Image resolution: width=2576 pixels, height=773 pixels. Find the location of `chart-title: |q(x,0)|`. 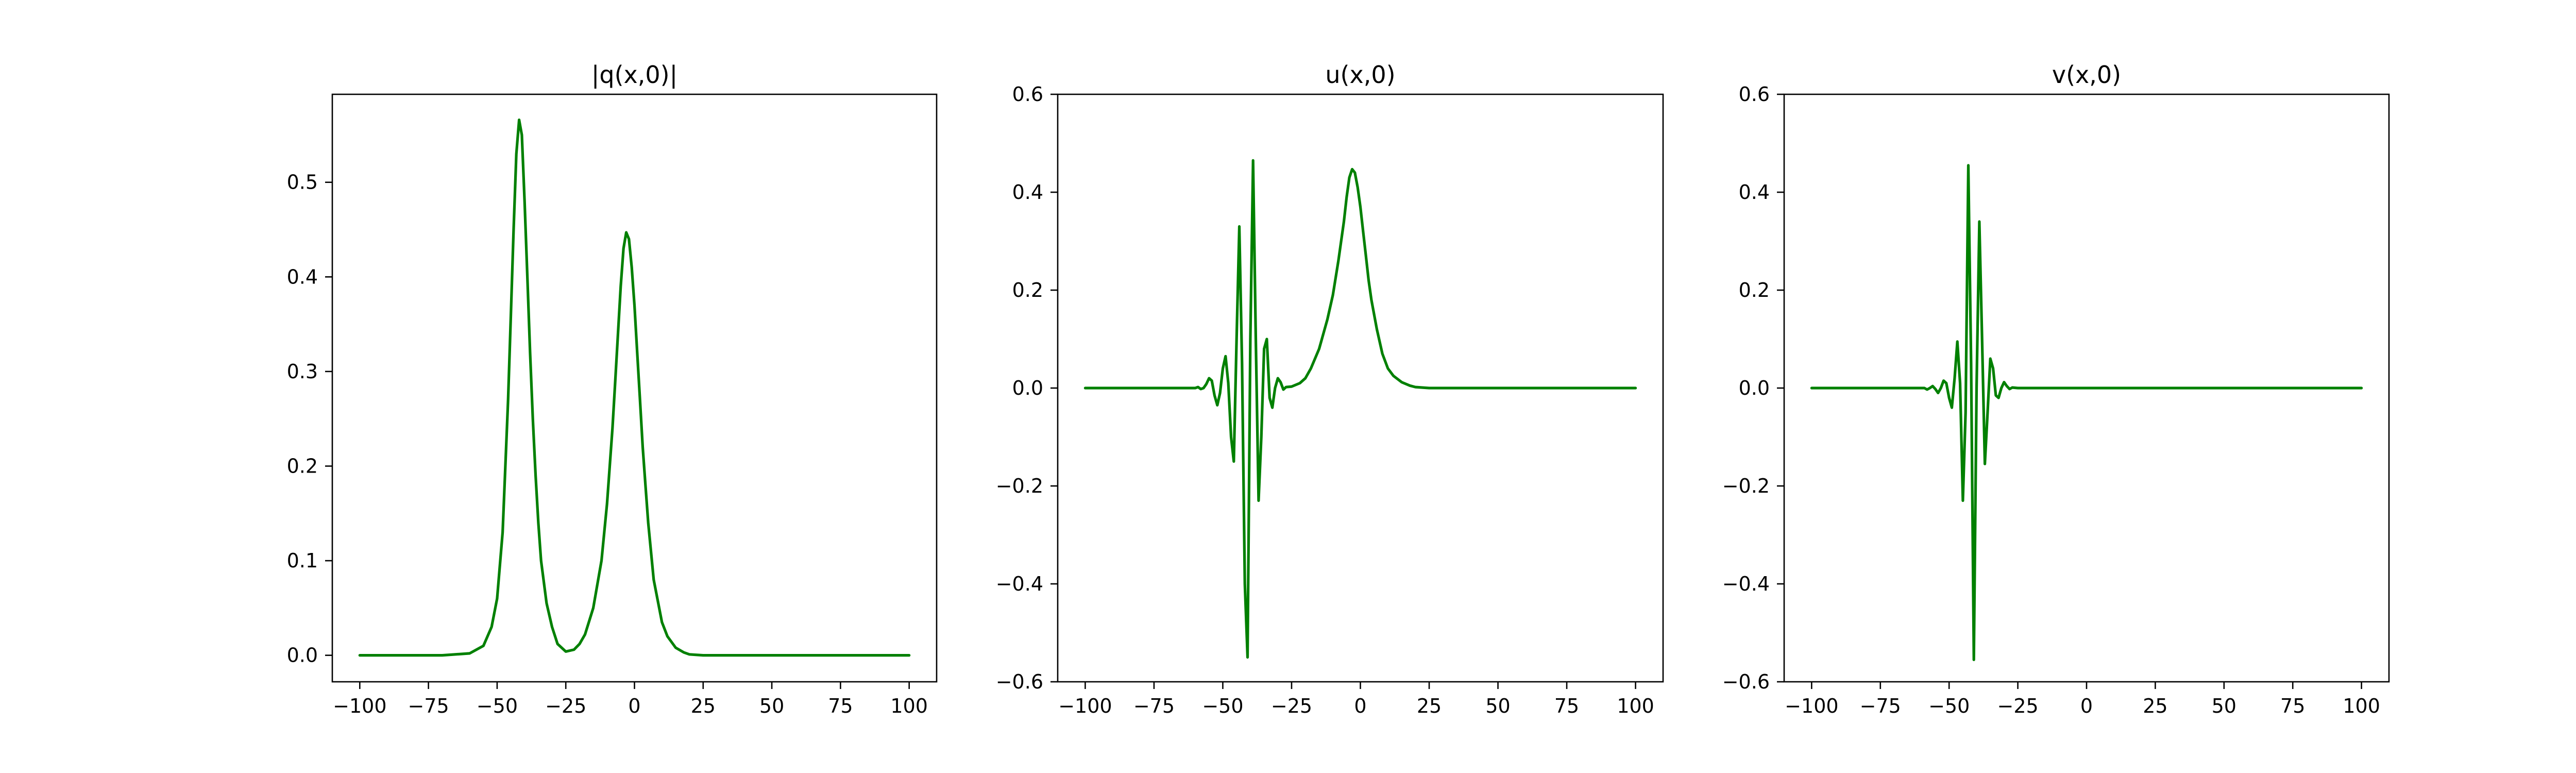

chart-title: |q(x,0)| is located at coordinates (634, 75).